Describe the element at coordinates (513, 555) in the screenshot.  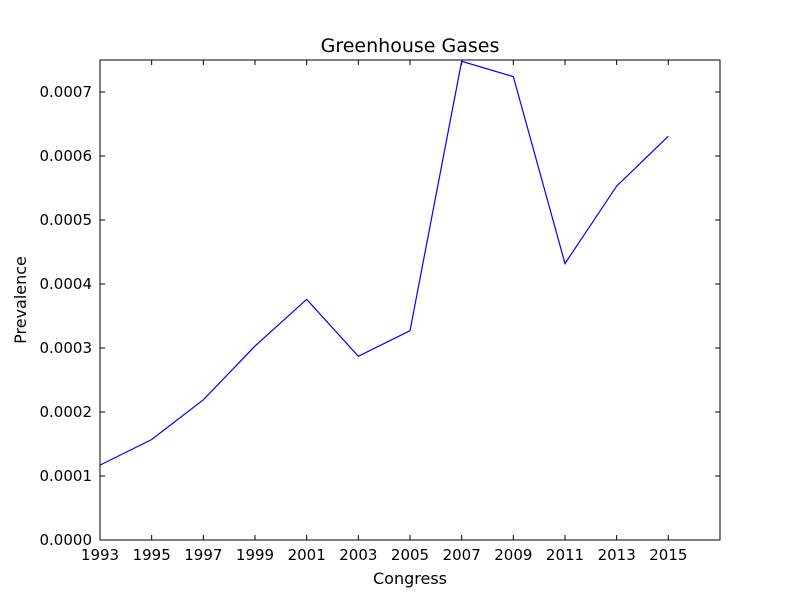
I see `x-tick-label: 2009` at that location.